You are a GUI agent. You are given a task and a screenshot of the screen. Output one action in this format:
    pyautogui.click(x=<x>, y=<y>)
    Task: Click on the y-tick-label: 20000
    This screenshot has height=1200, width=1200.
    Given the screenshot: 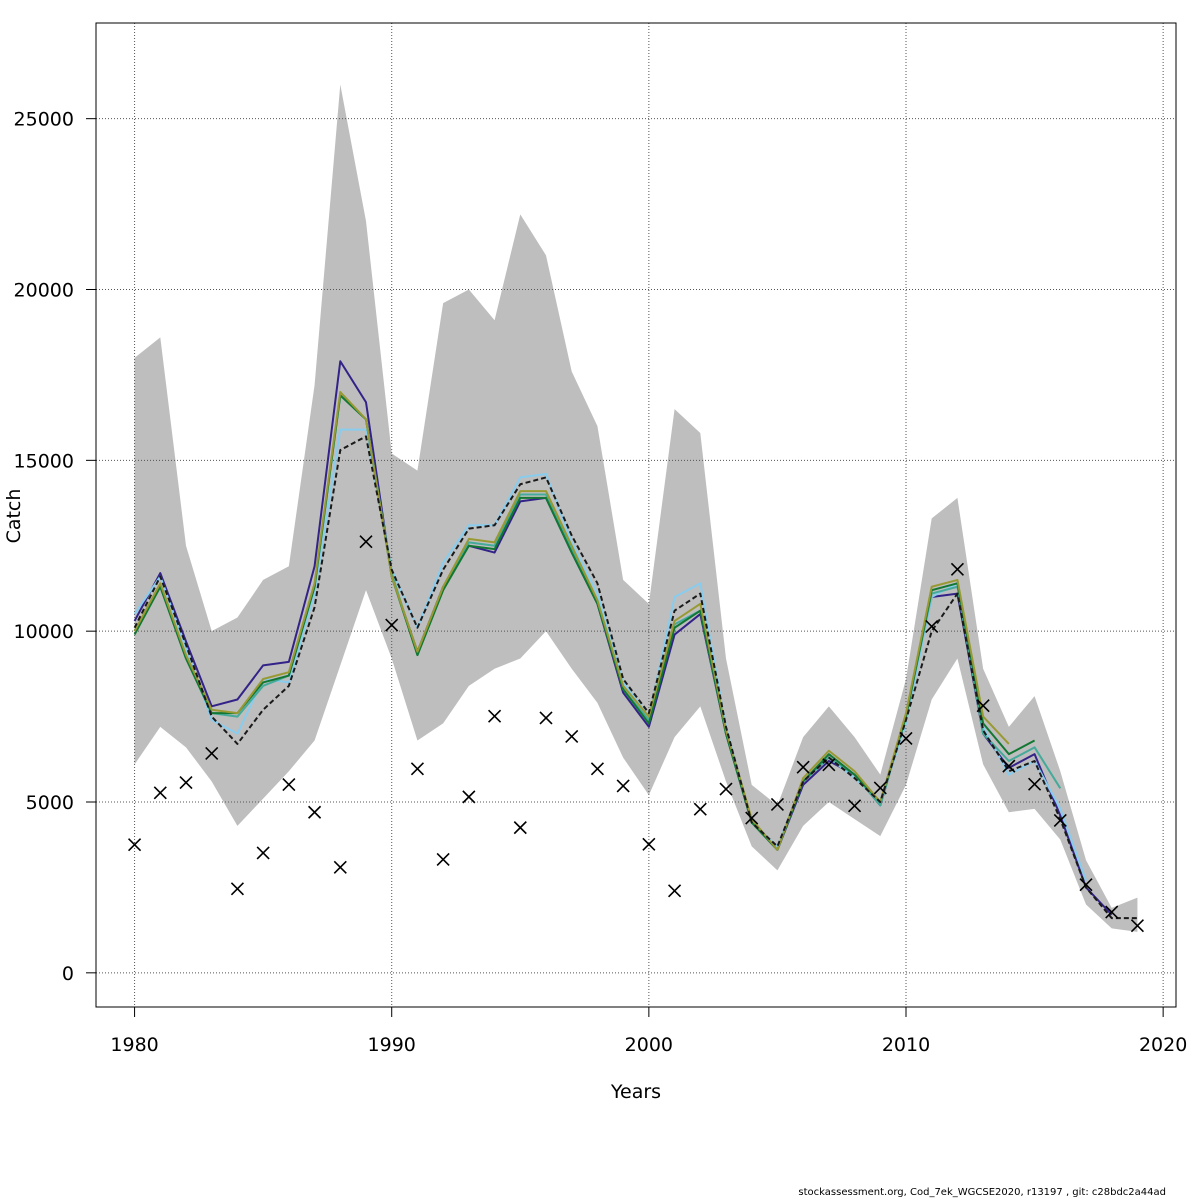 What is the action you would take?
    pyautogui.click(x=44, y=291)
    